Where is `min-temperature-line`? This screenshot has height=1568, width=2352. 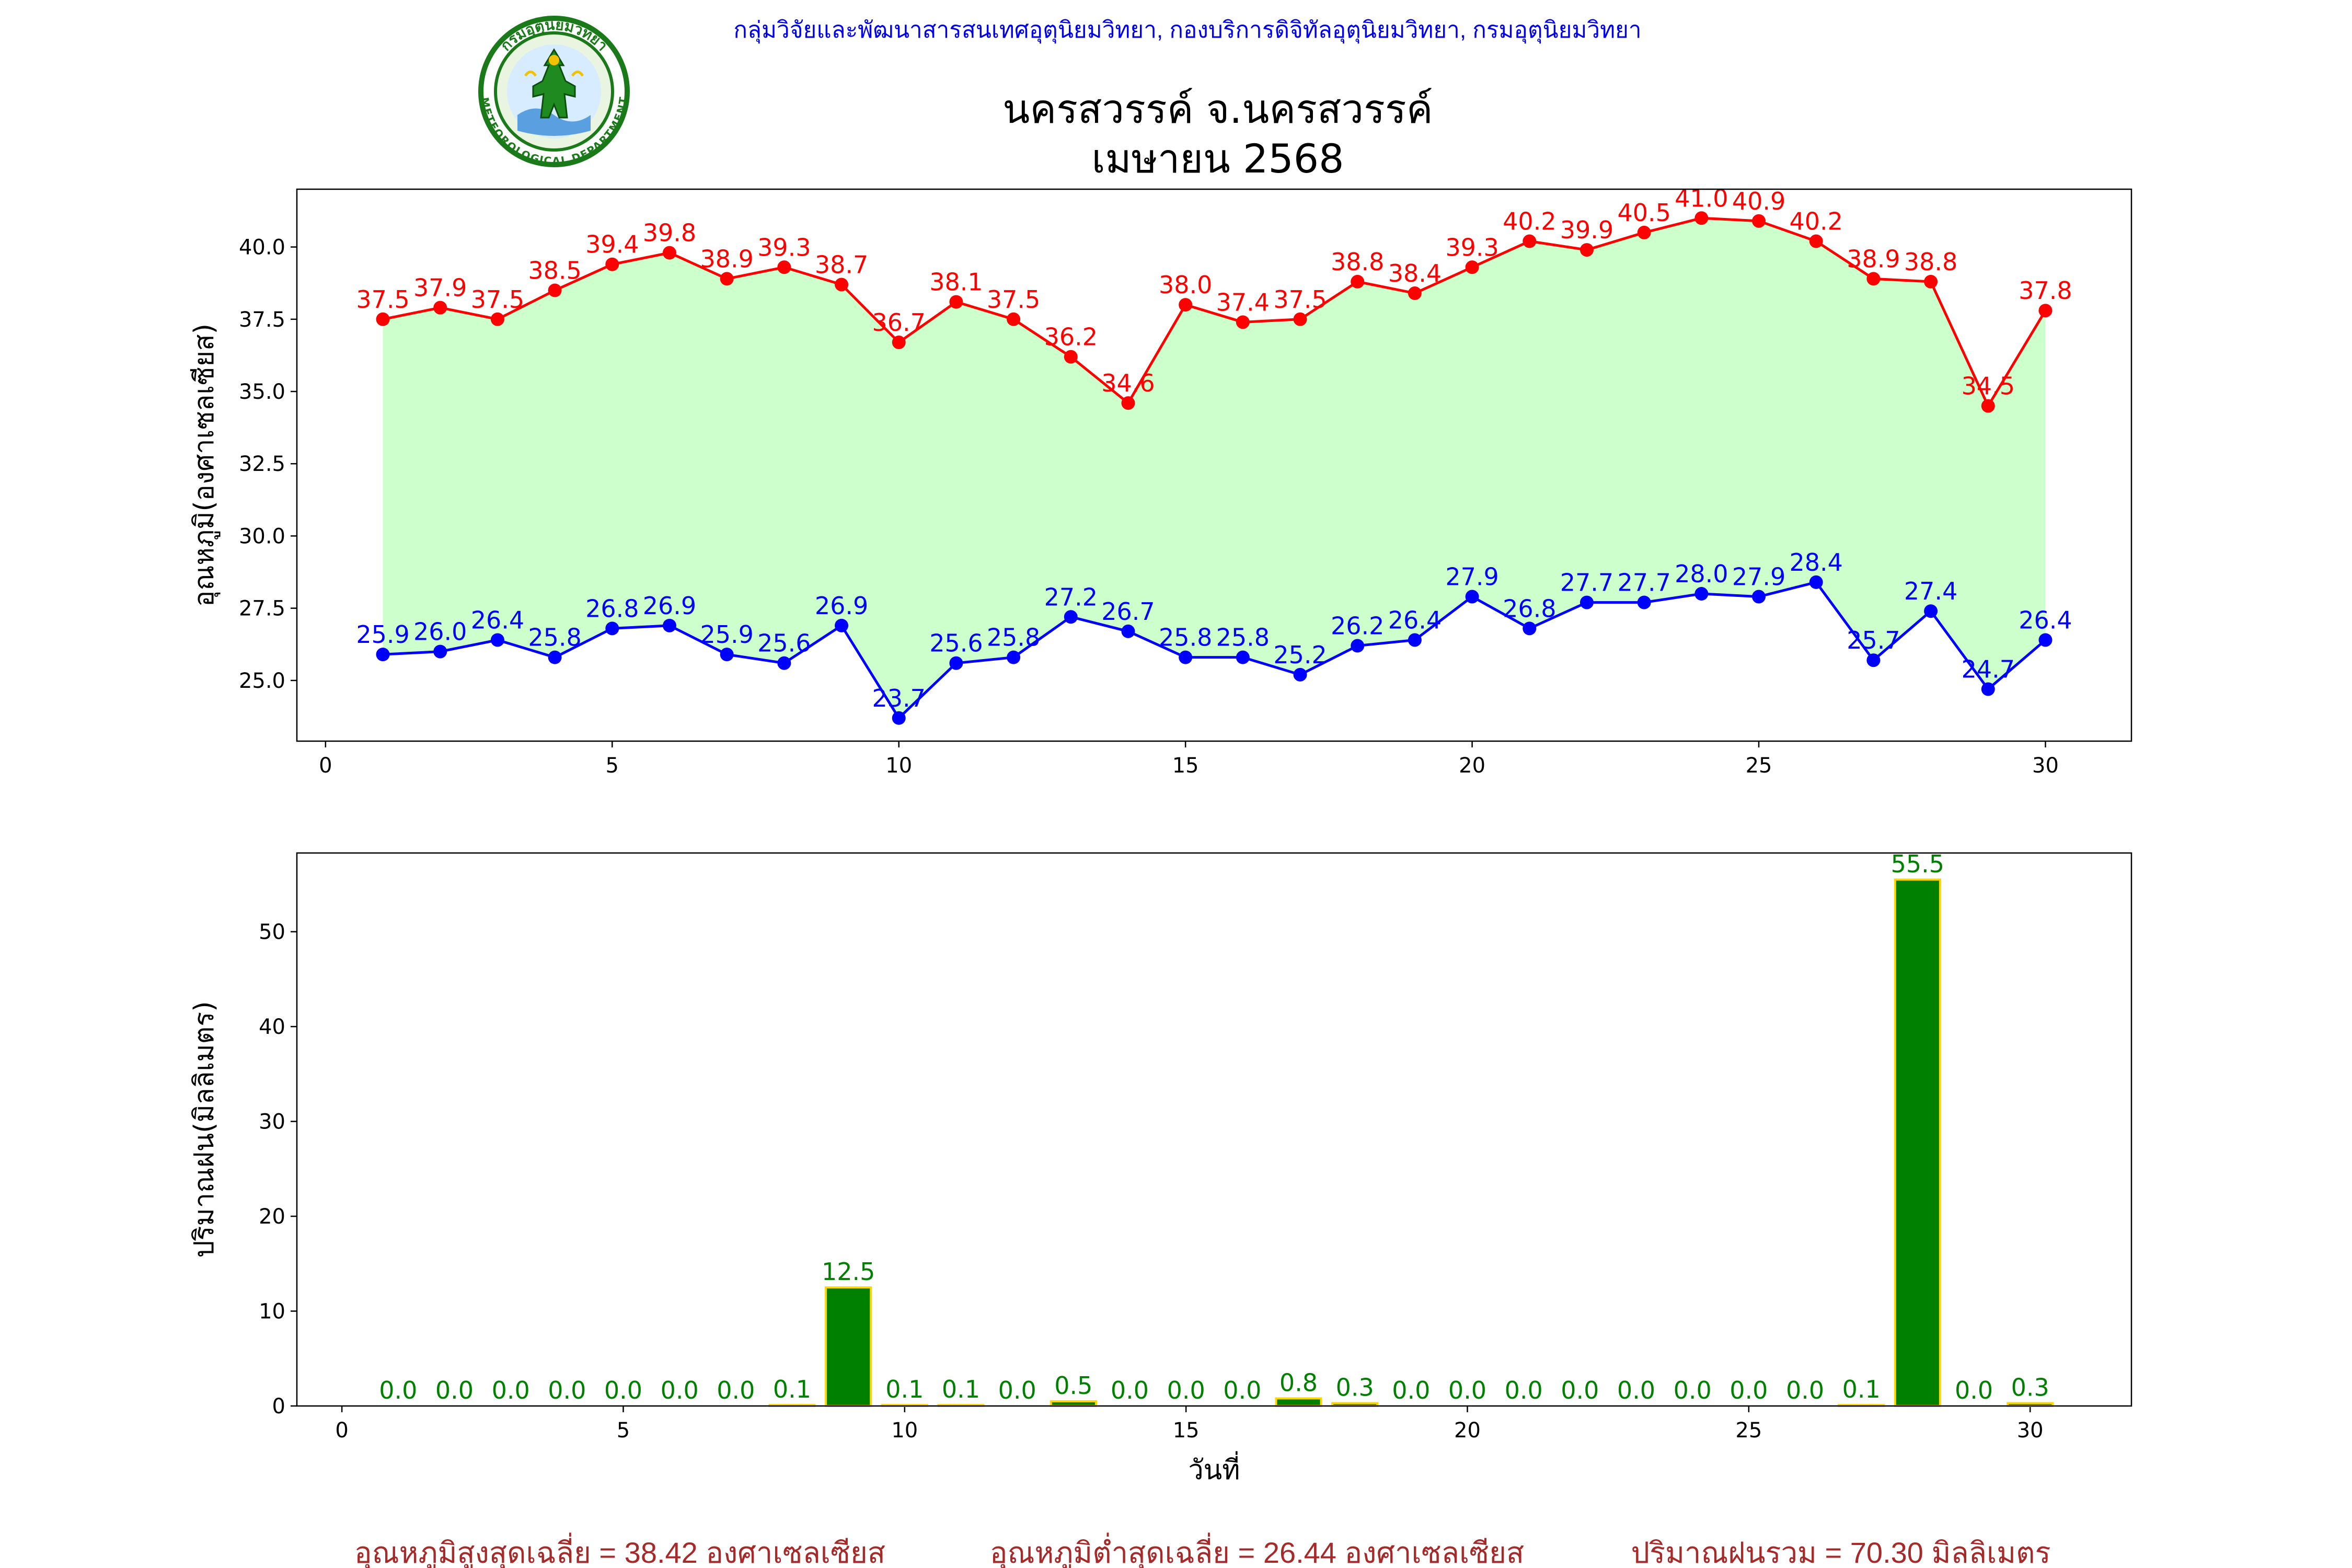
min-temperature-line is located at coordinates (1215, 650).